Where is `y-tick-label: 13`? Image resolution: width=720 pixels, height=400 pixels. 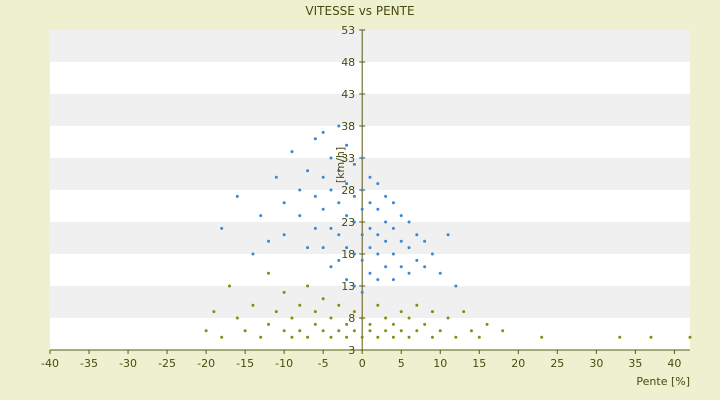 y-tick-label: 13 is located at coordinates (348, 286).